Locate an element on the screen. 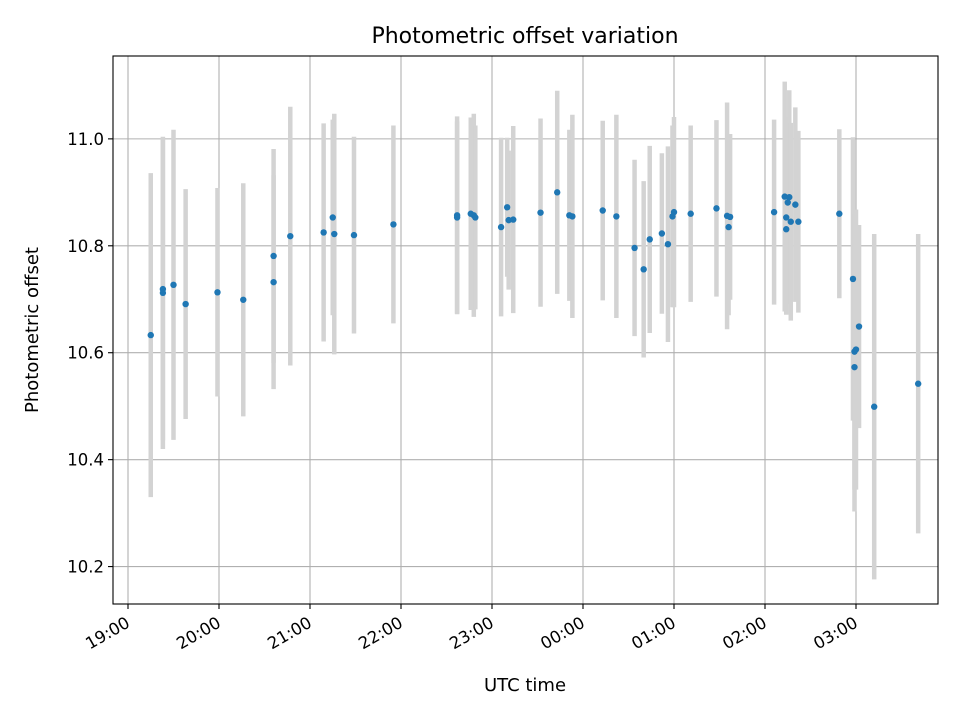 Image resolution: width=960 pixels, height=720 pixels. y-tick-label: 10.8 is located at coordinates (85, 246).